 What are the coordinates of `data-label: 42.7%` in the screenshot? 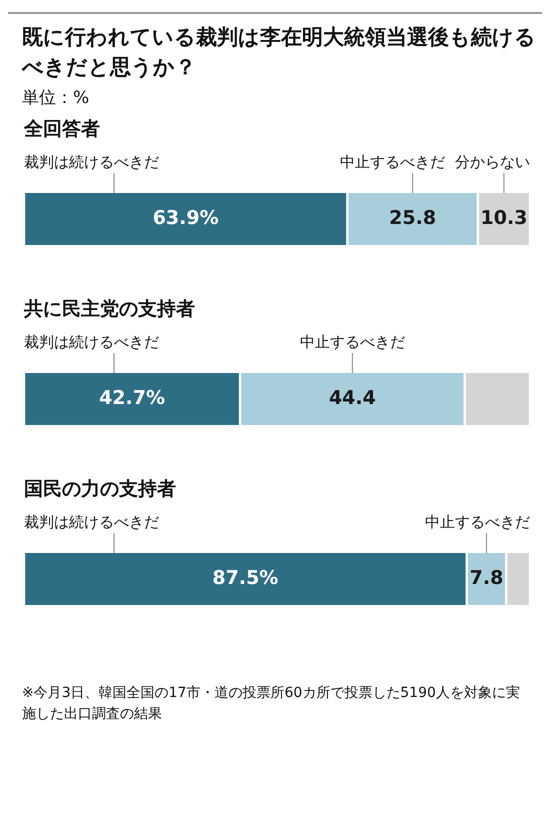 It's located at (132, 397).